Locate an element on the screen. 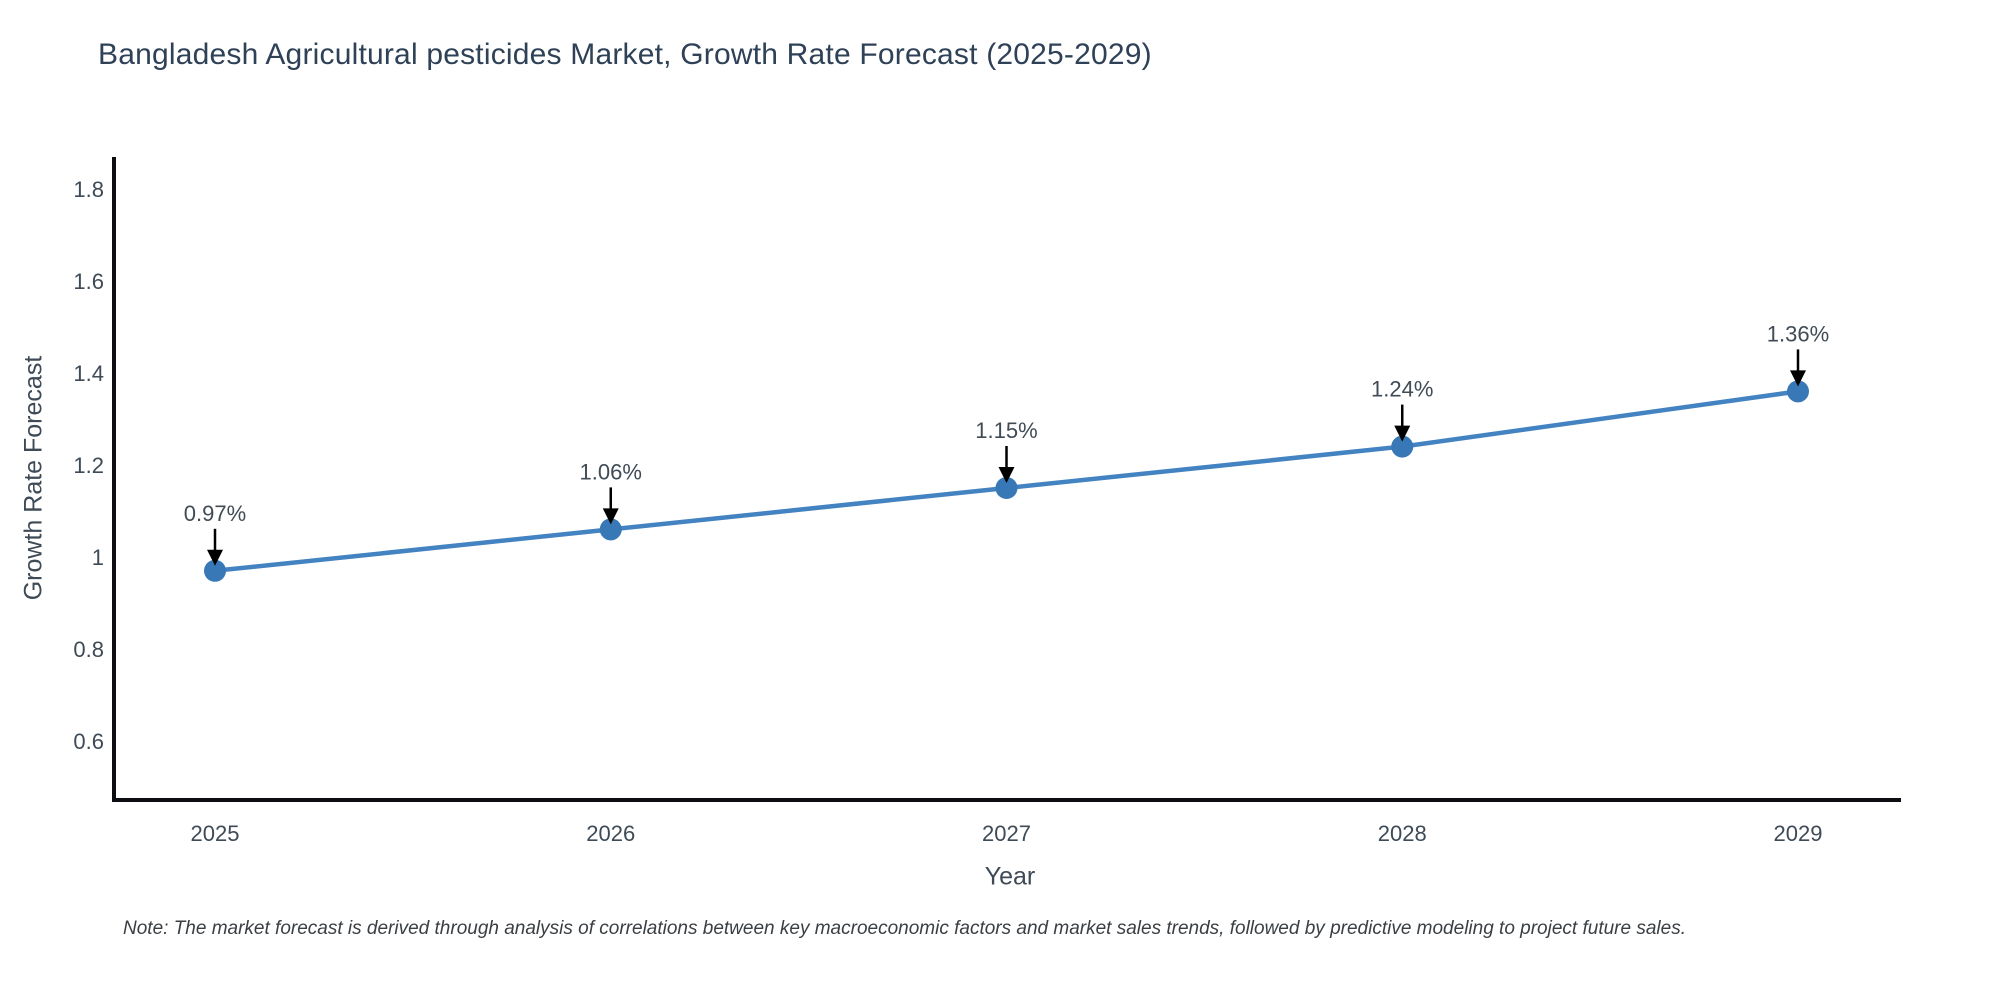 The width and height of the screenshot is (2000, 1000). data-point-label: 1.06% is located at coordinates (611, 471).